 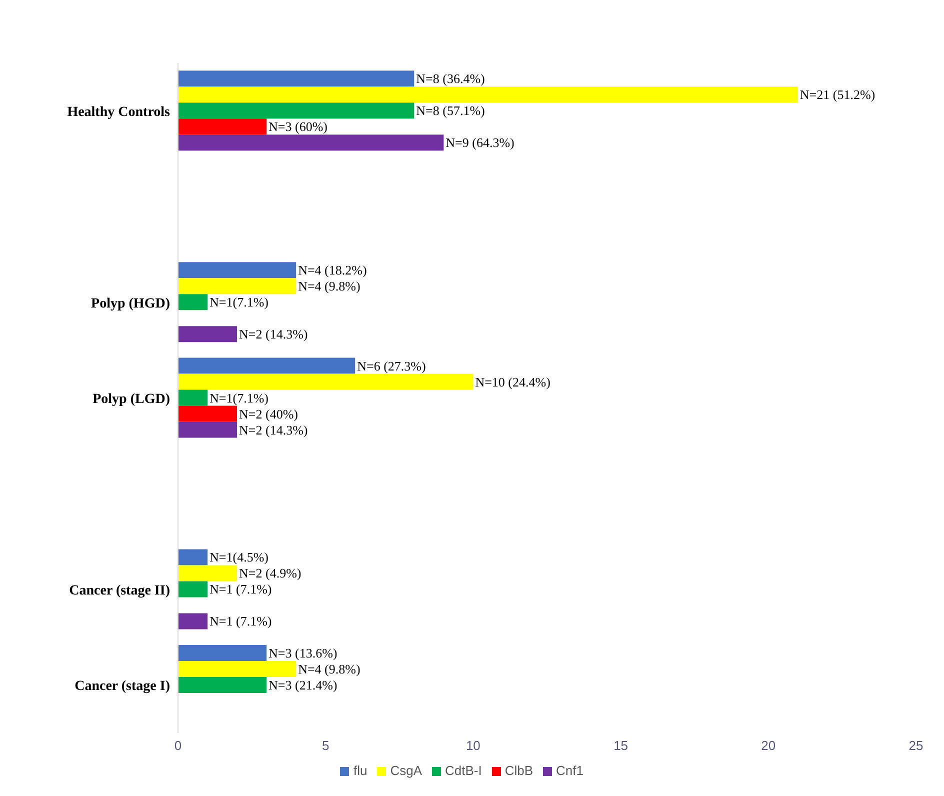 I want to click on data-label: N=21 (51.2%), so click(x=838, y=94).